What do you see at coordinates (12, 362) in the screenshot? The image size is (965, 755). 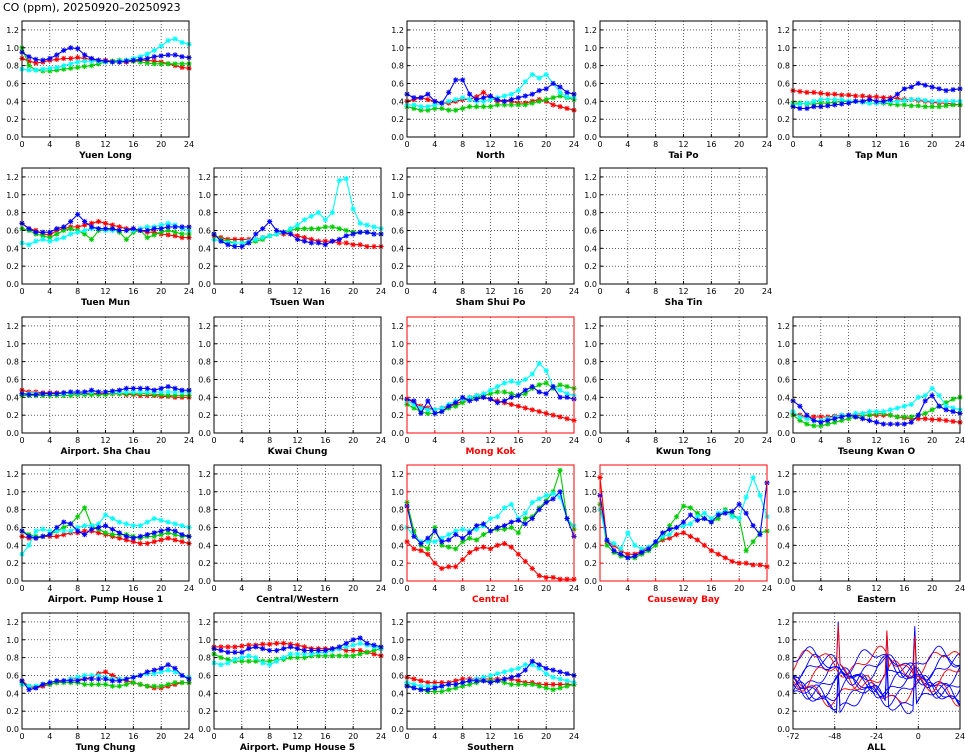 I see `y-tick-label: 0.8` at bounding box center [12, 362].